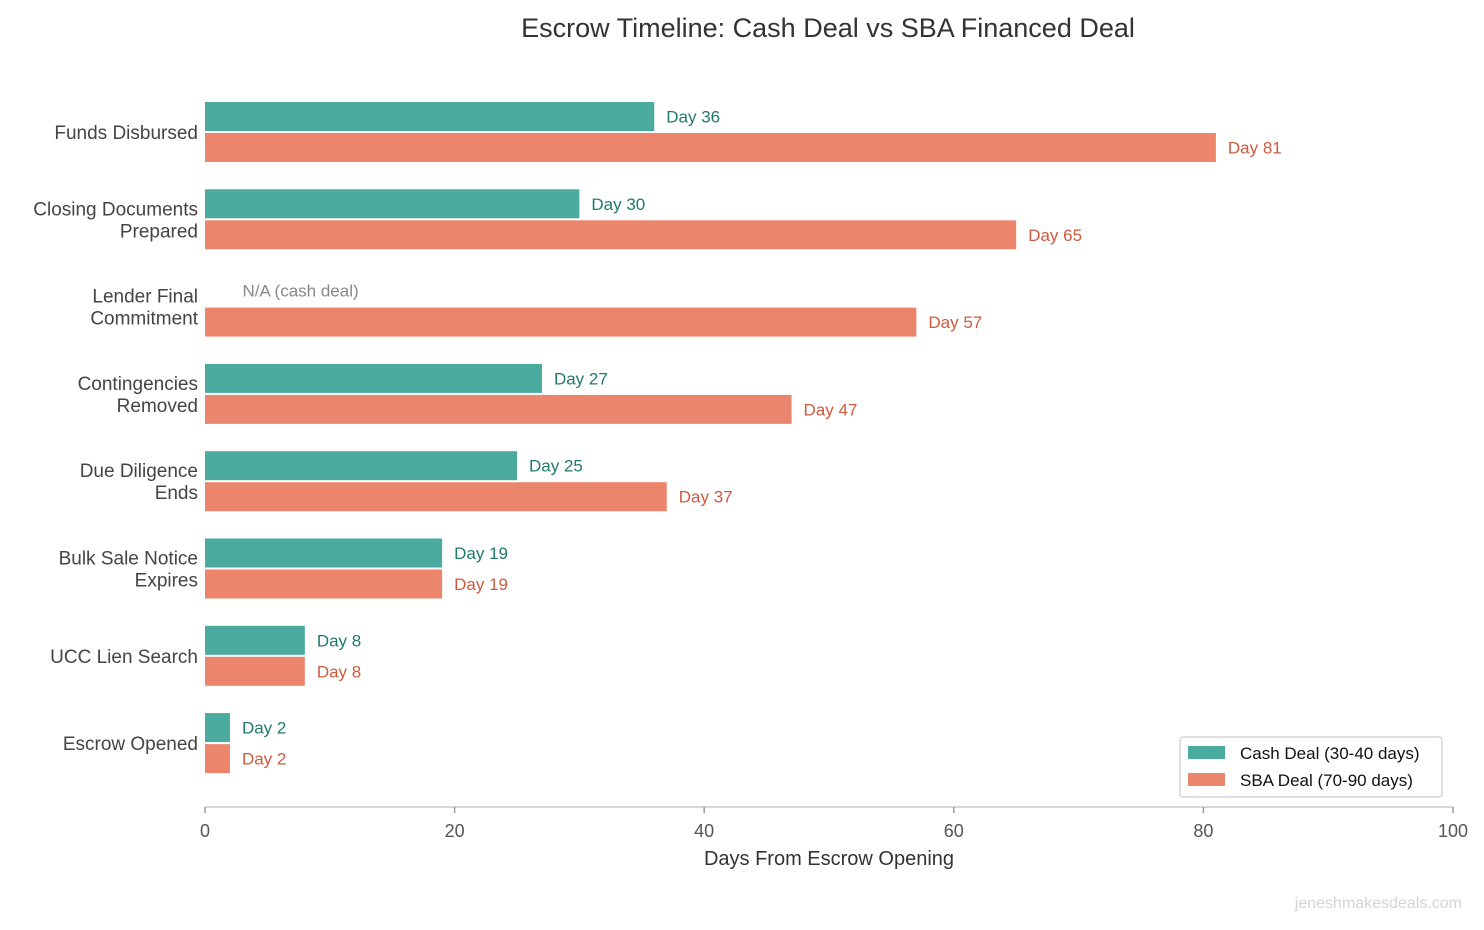  Describe the element at coordinates (481, 584) in the screenshot. I see `sba-data-label: Day 19` at that location.